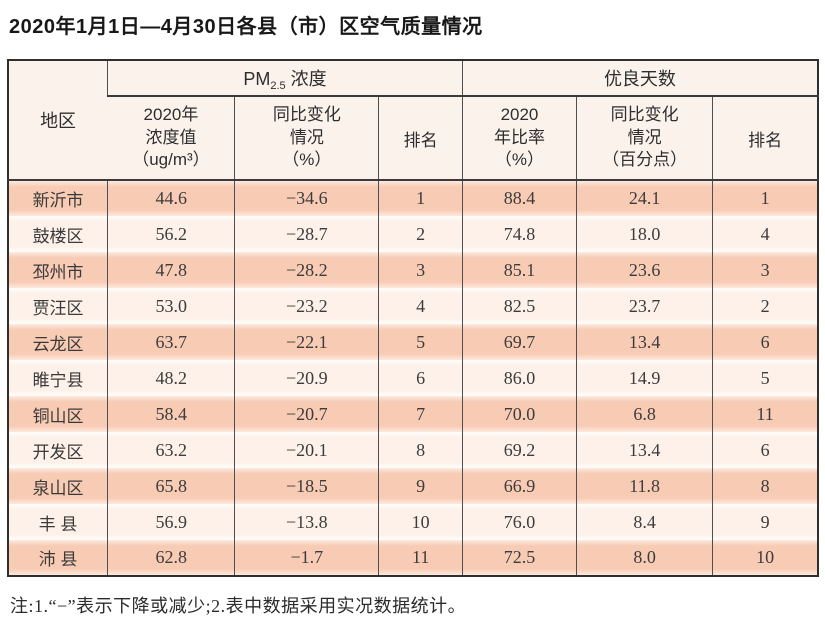 This screenshot has height=620, width=825. What do you see at coordinates (257, 78) in the screenshot?
I see `pm-label: PM` at bounding box center [257, 78].